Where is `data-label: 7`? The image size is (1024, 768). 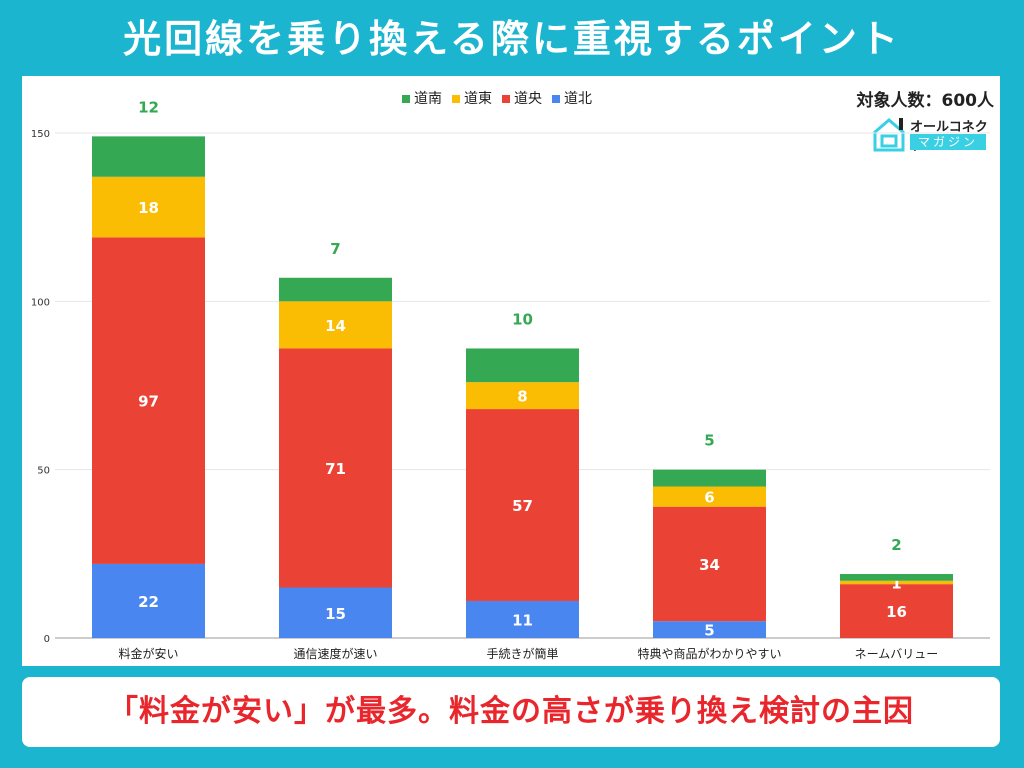 data-label: 7 is located at coordinates (335, 249).